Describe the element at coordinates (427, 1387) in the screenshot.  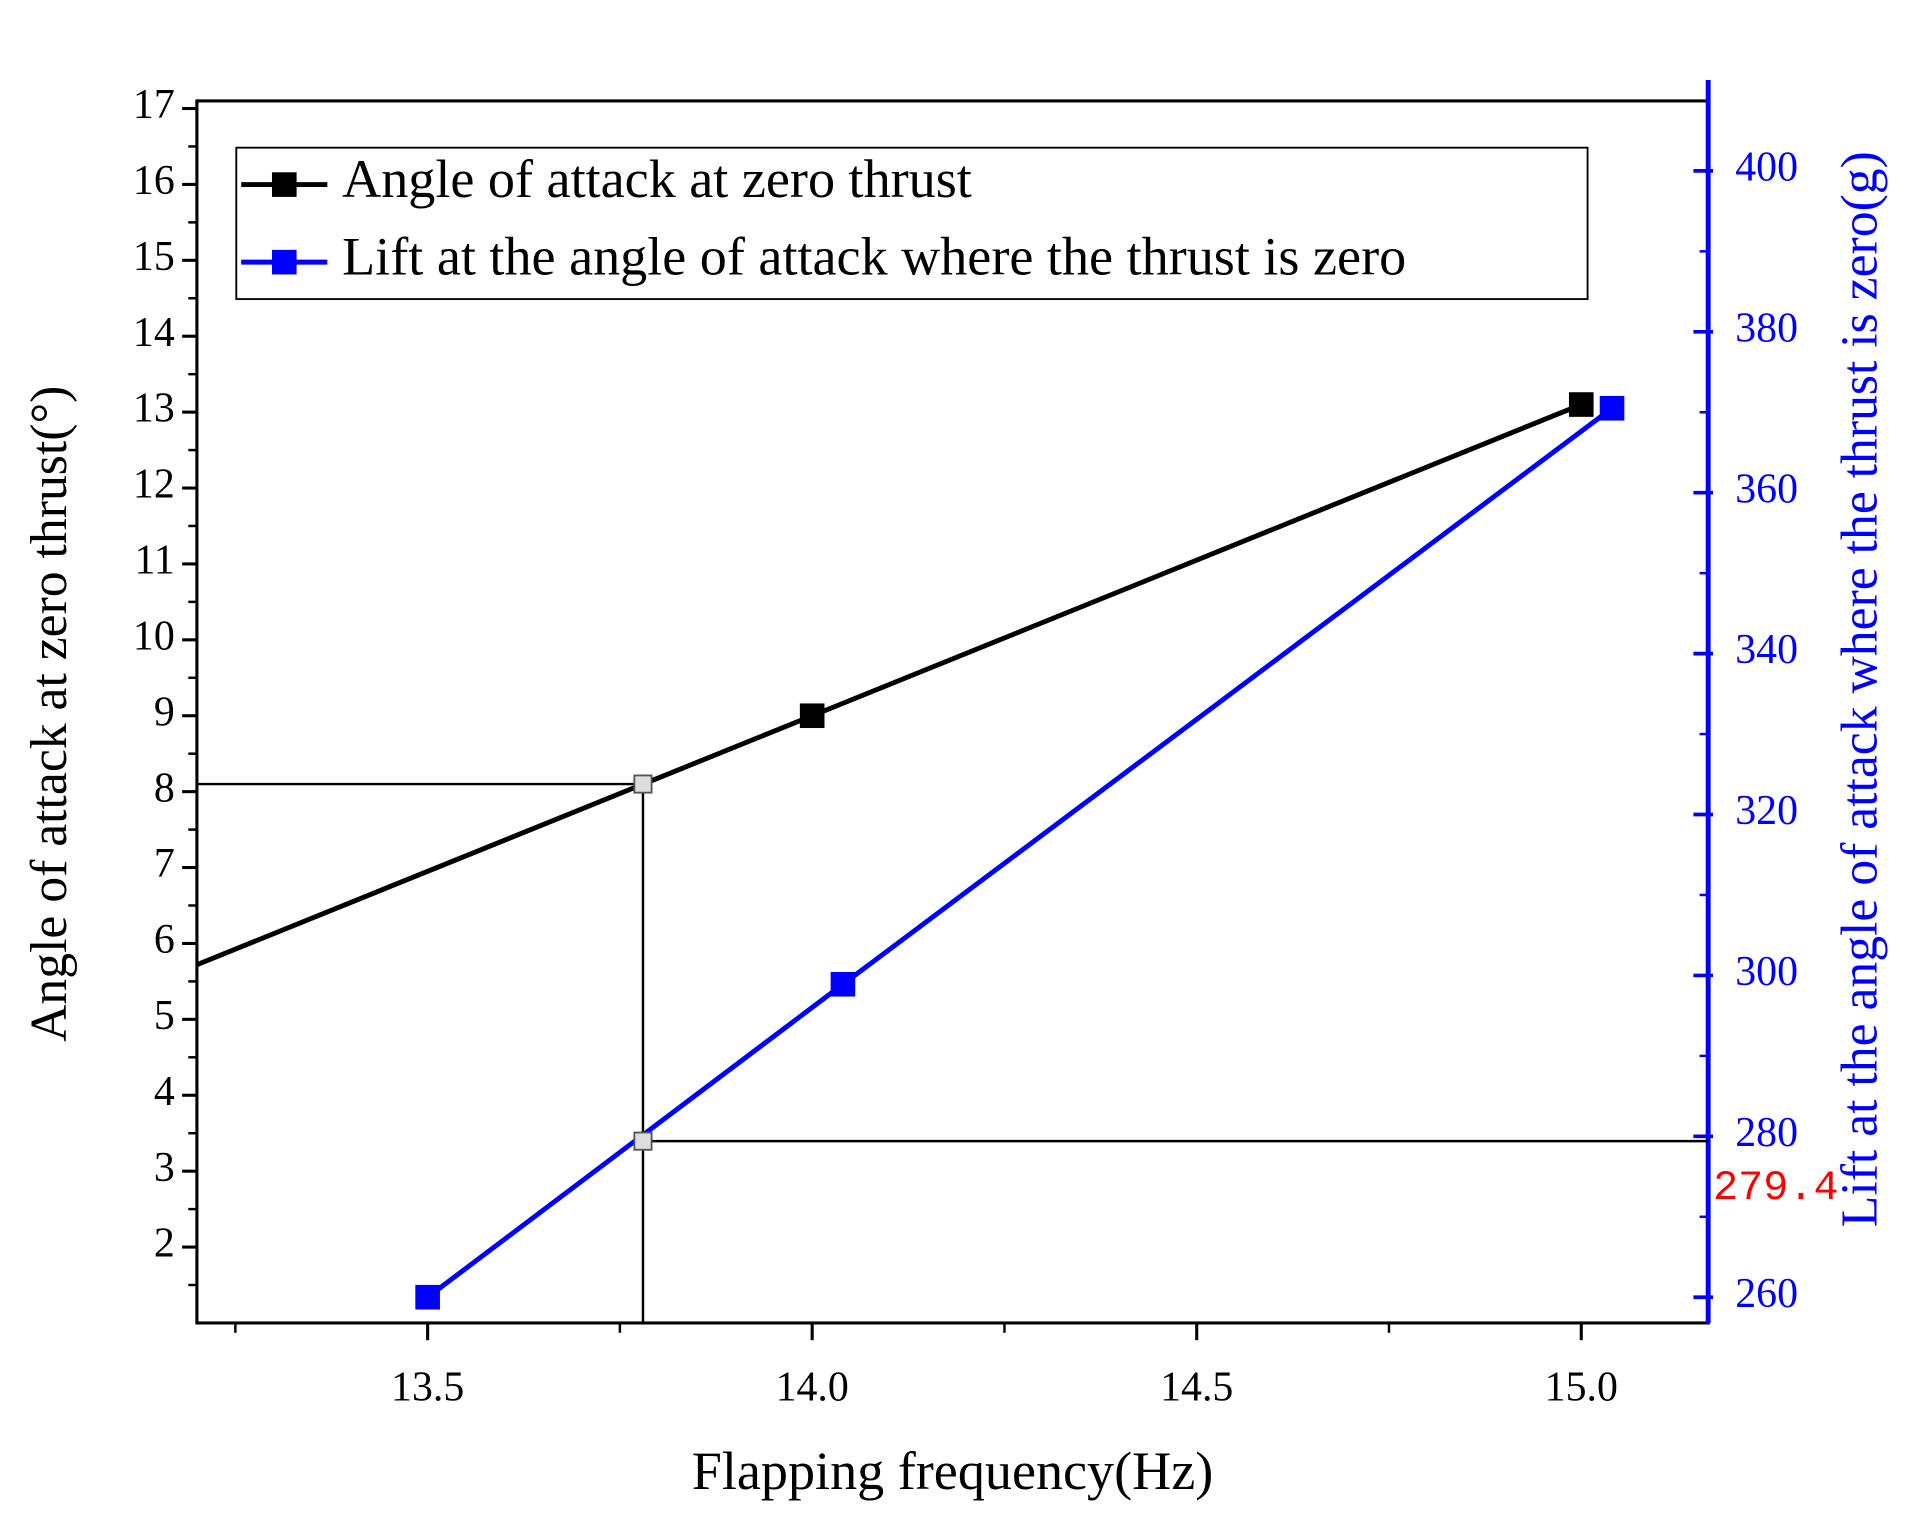
I see `x-tick-label: 13.5` at that location.